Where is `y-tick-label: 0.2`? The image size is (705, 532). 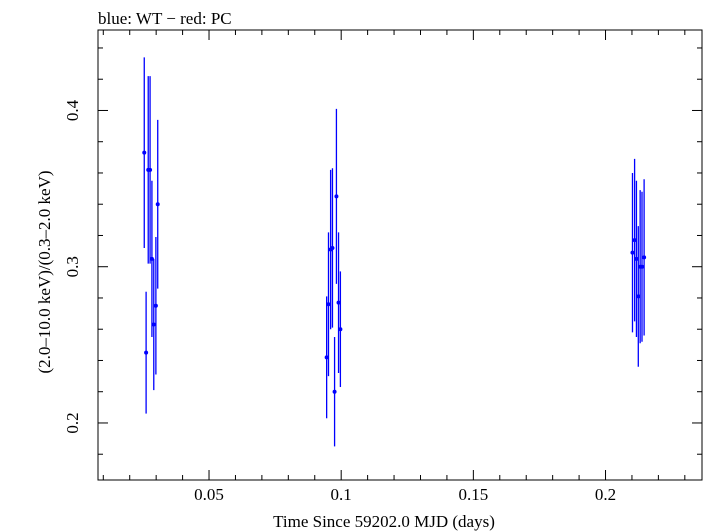 y-tick-label: 0.2 is located at coordinates (72, 422).